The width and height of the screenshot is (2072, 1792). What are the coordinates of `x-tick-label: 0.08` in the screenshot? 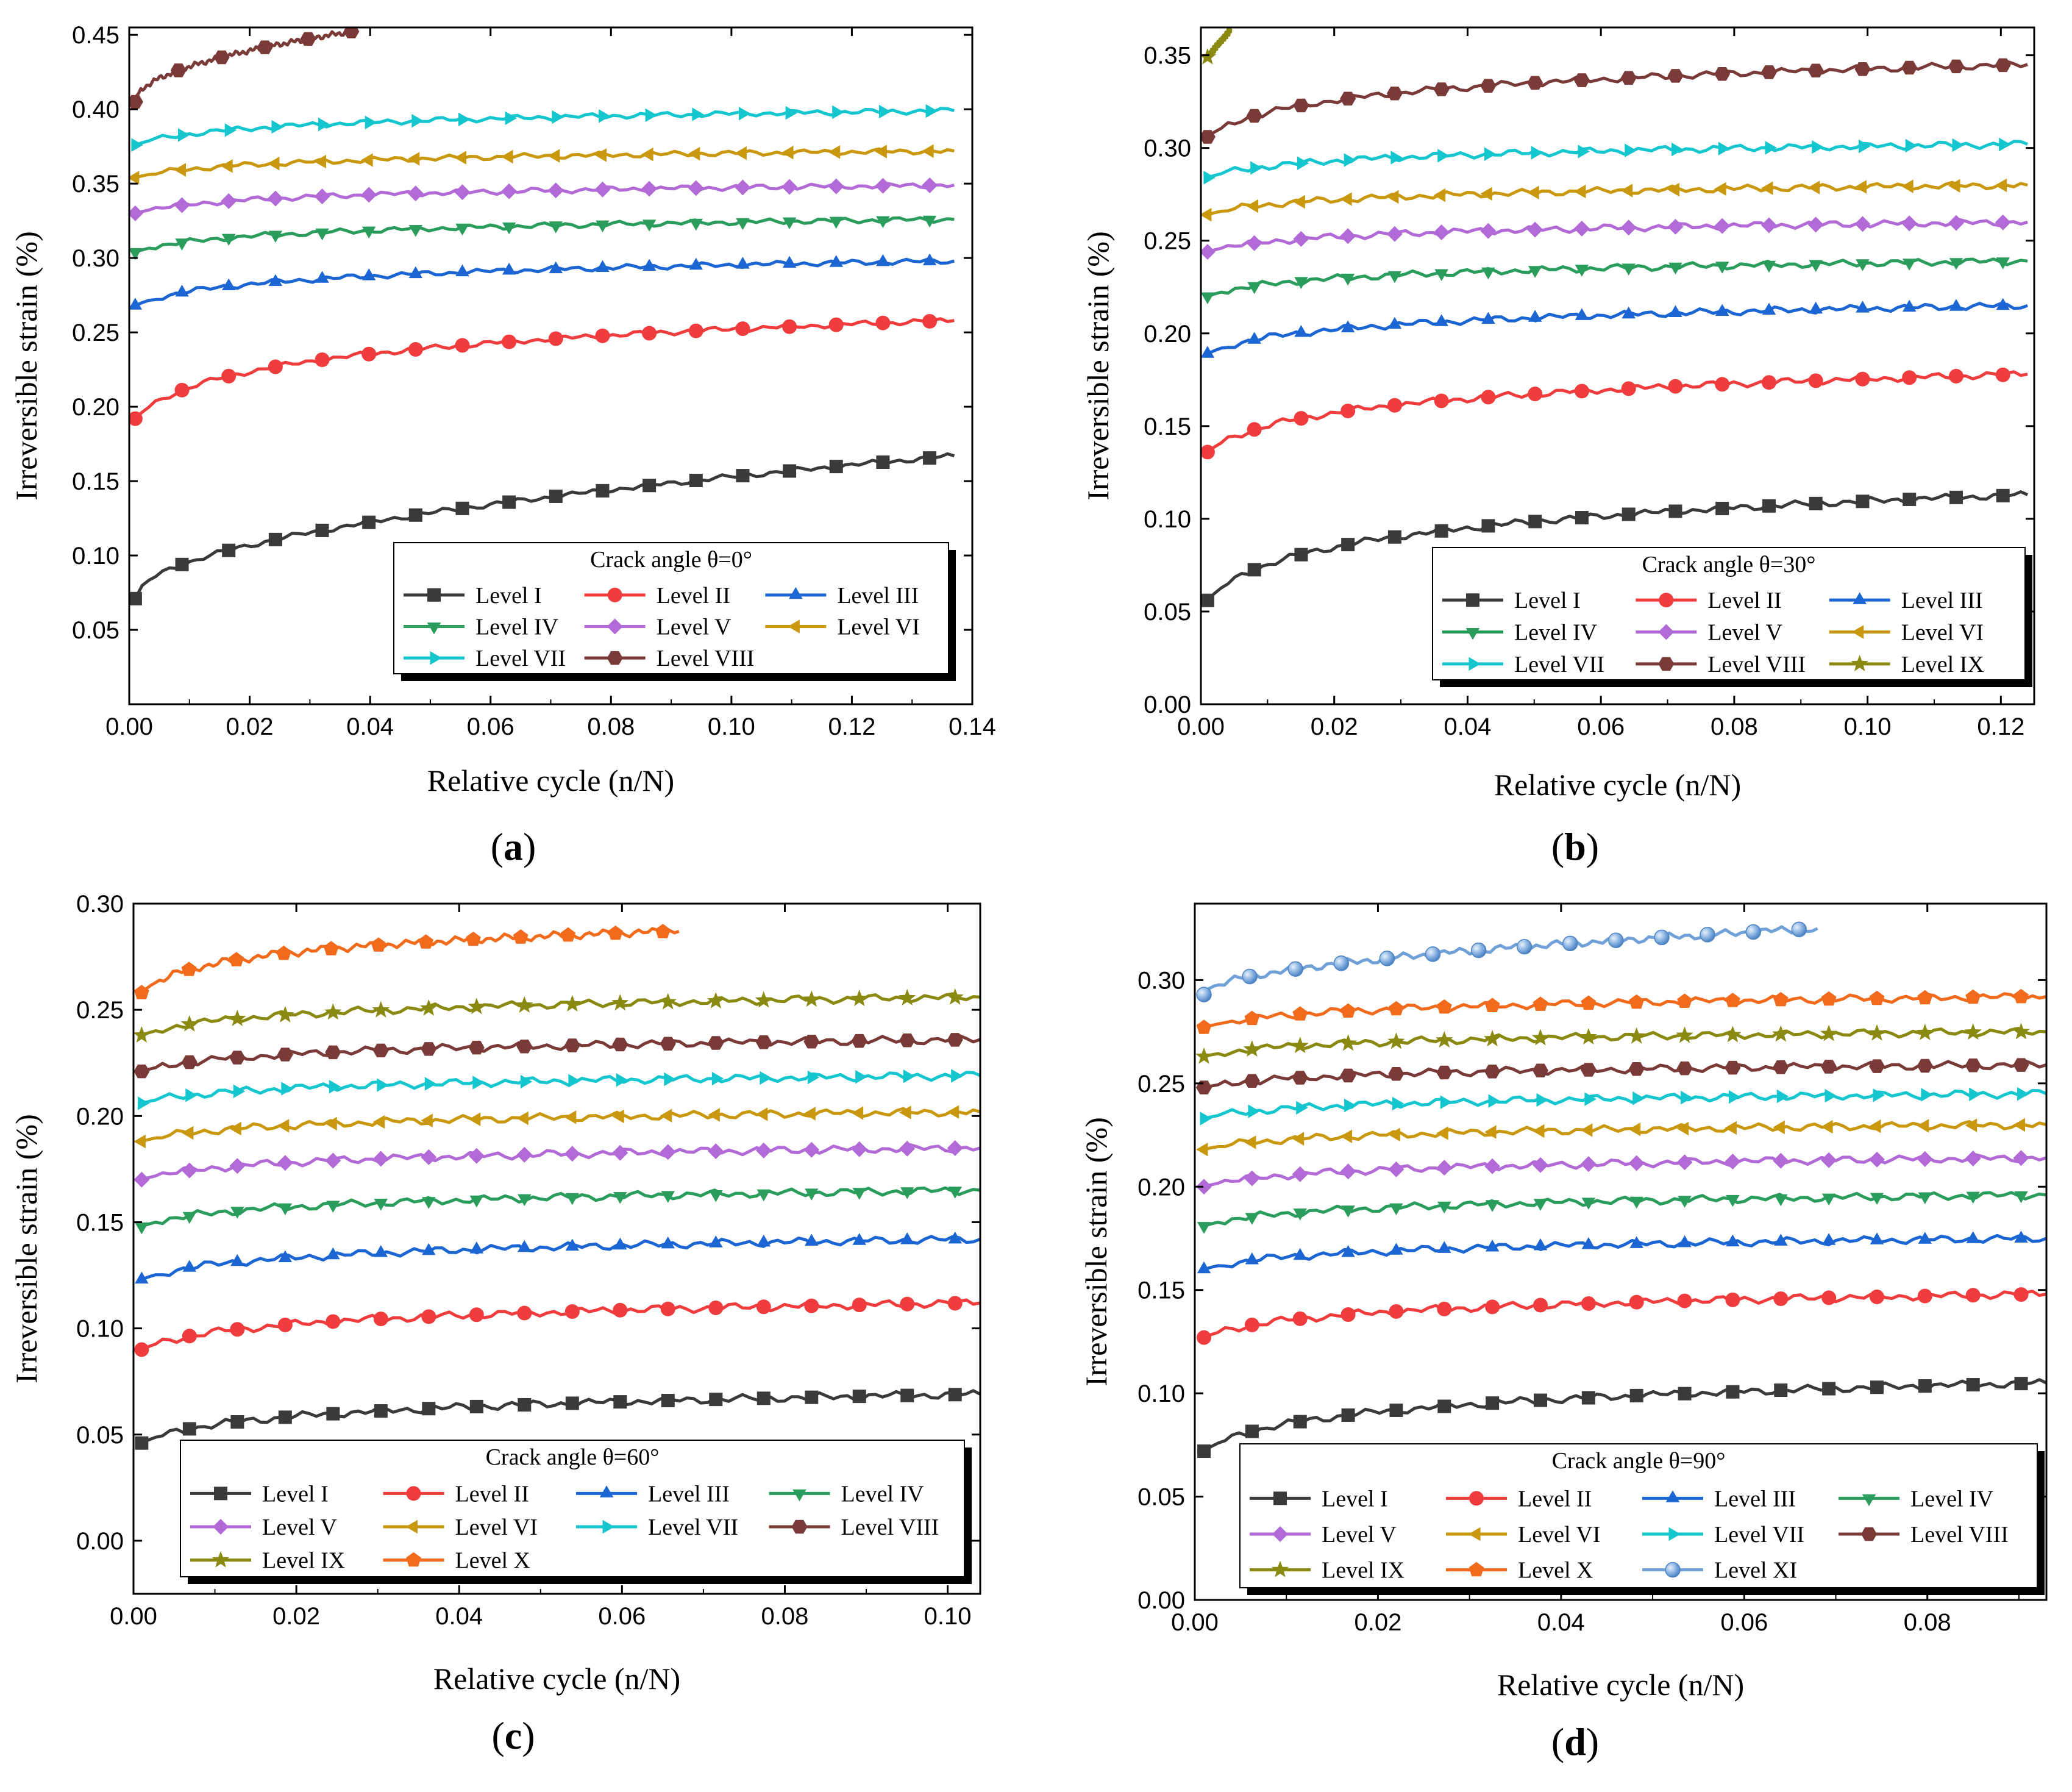 It's located at (611, 726).